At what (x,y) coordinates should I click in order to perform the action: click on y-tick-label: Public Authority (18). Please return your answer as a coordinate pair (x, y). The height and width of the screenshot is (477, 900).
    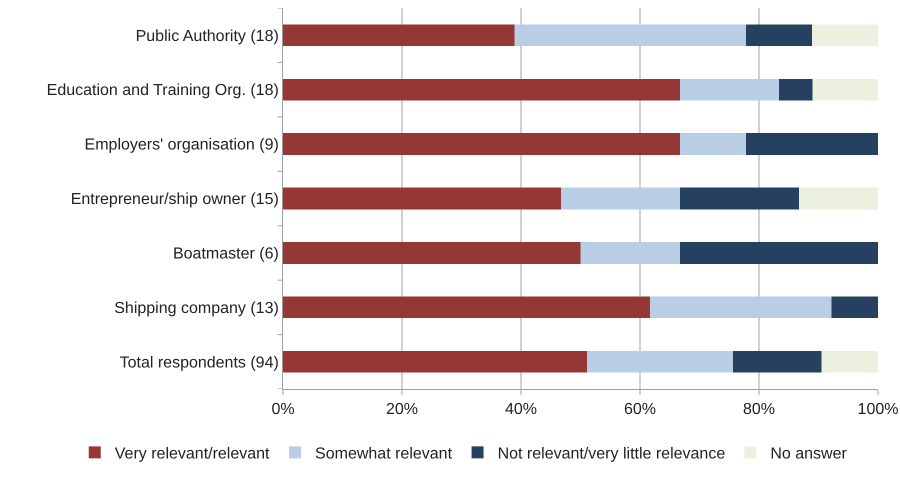
    Looking at the image, I should click on (207, 36).